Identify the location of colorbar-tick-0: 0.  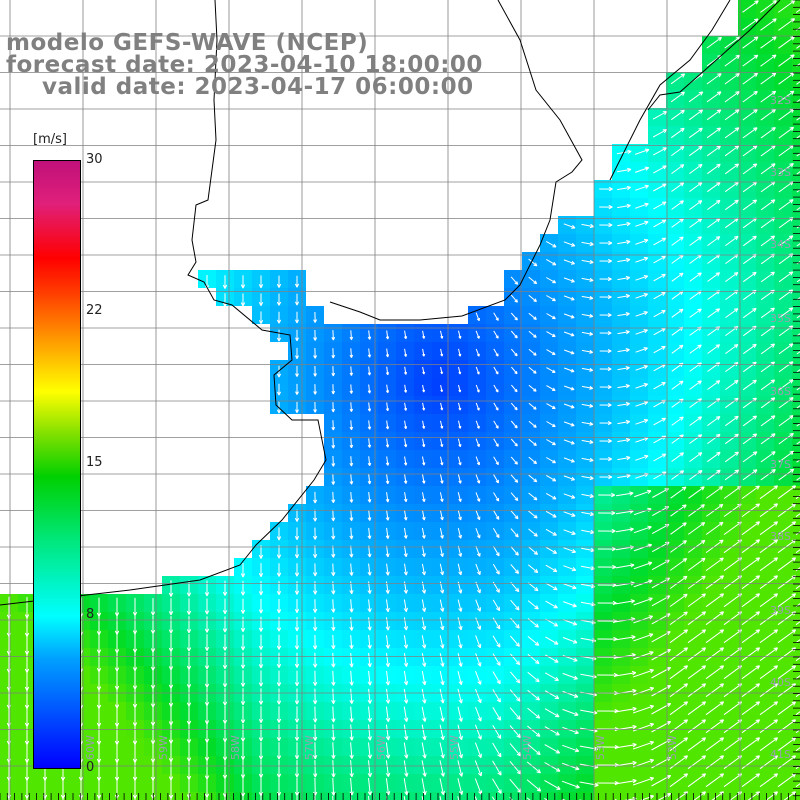
(90, 767).